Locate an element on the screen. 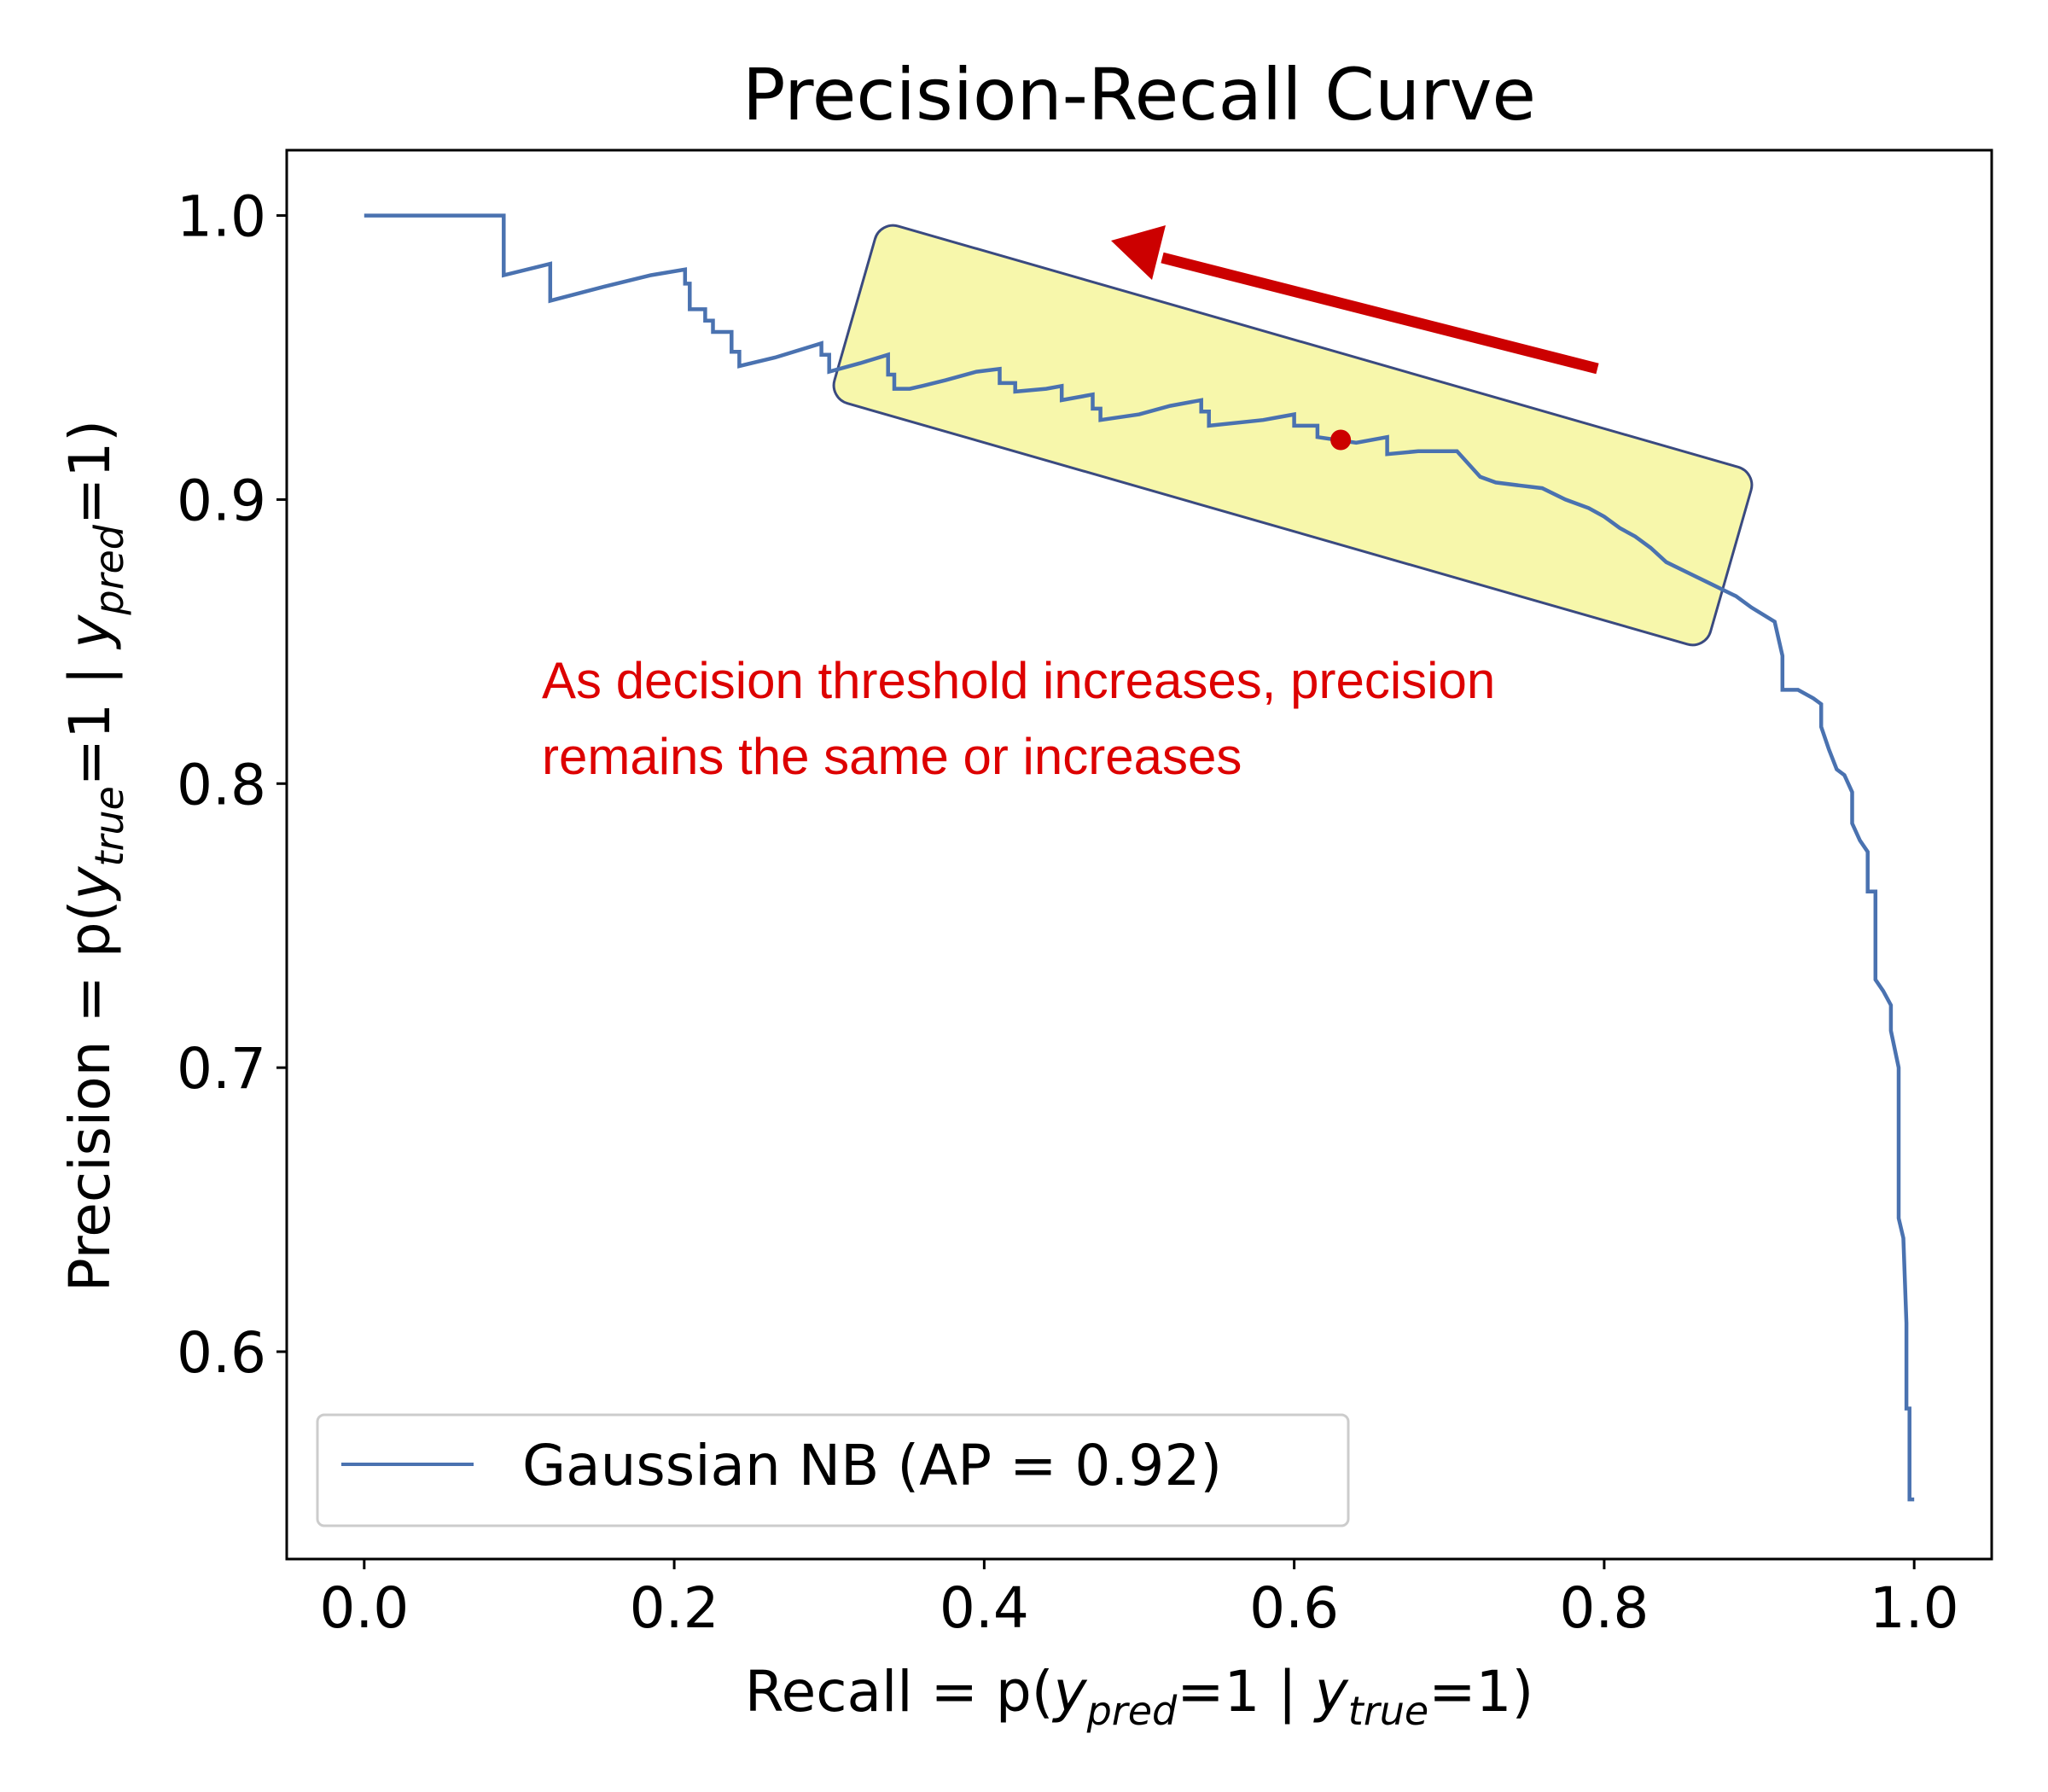  y-tick-label: 0.9 is located at coordinates (222, 501).